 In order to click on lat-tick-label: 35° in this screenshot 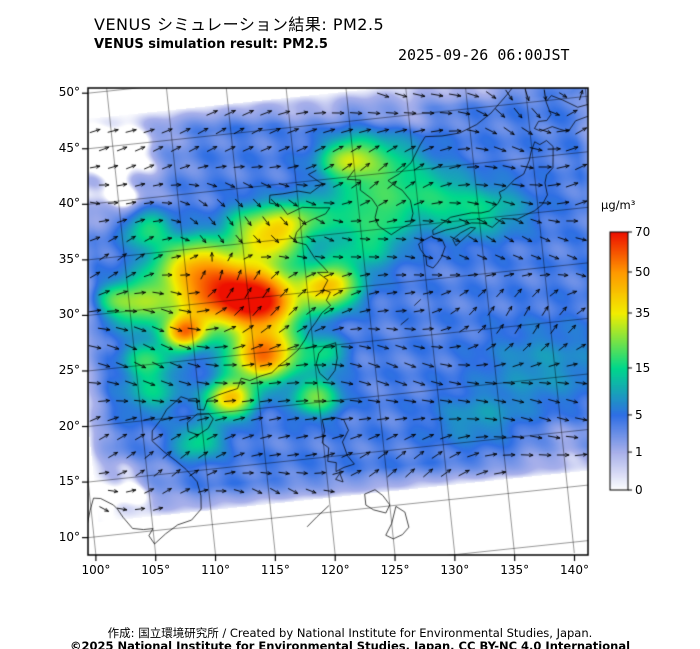, I will do `click(69, 258)`.